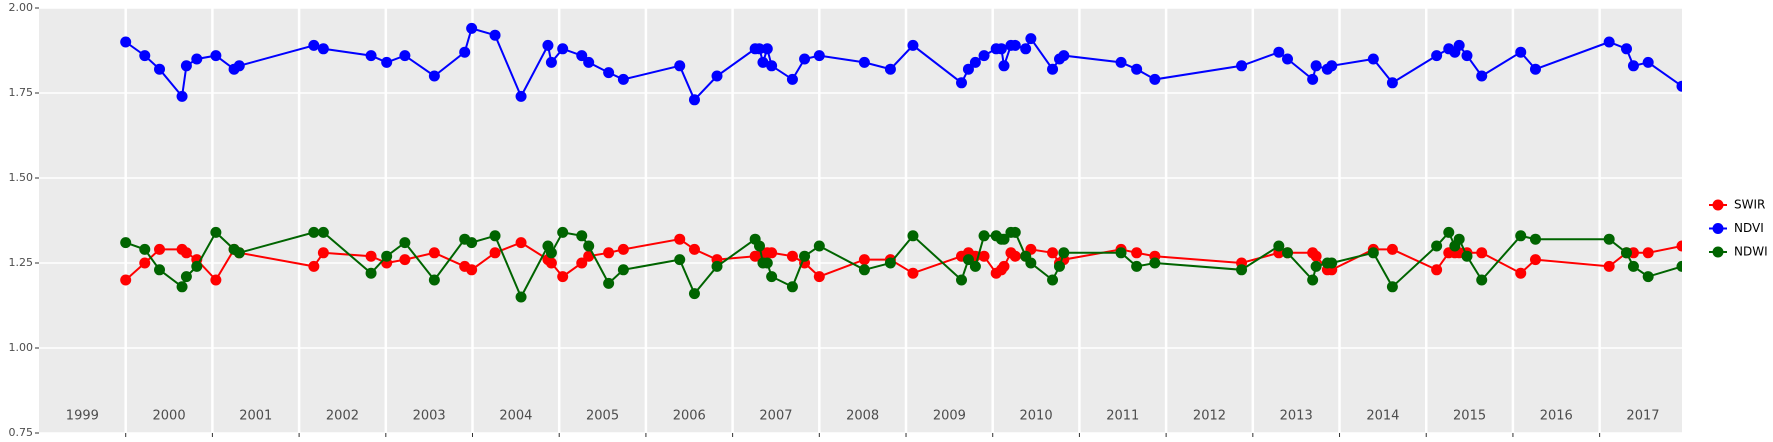 This screenshot has height=442, width=1773. Describe the element at coordinates (1122, 416) in the screenshot. I see `year-label: 2011` at that location.